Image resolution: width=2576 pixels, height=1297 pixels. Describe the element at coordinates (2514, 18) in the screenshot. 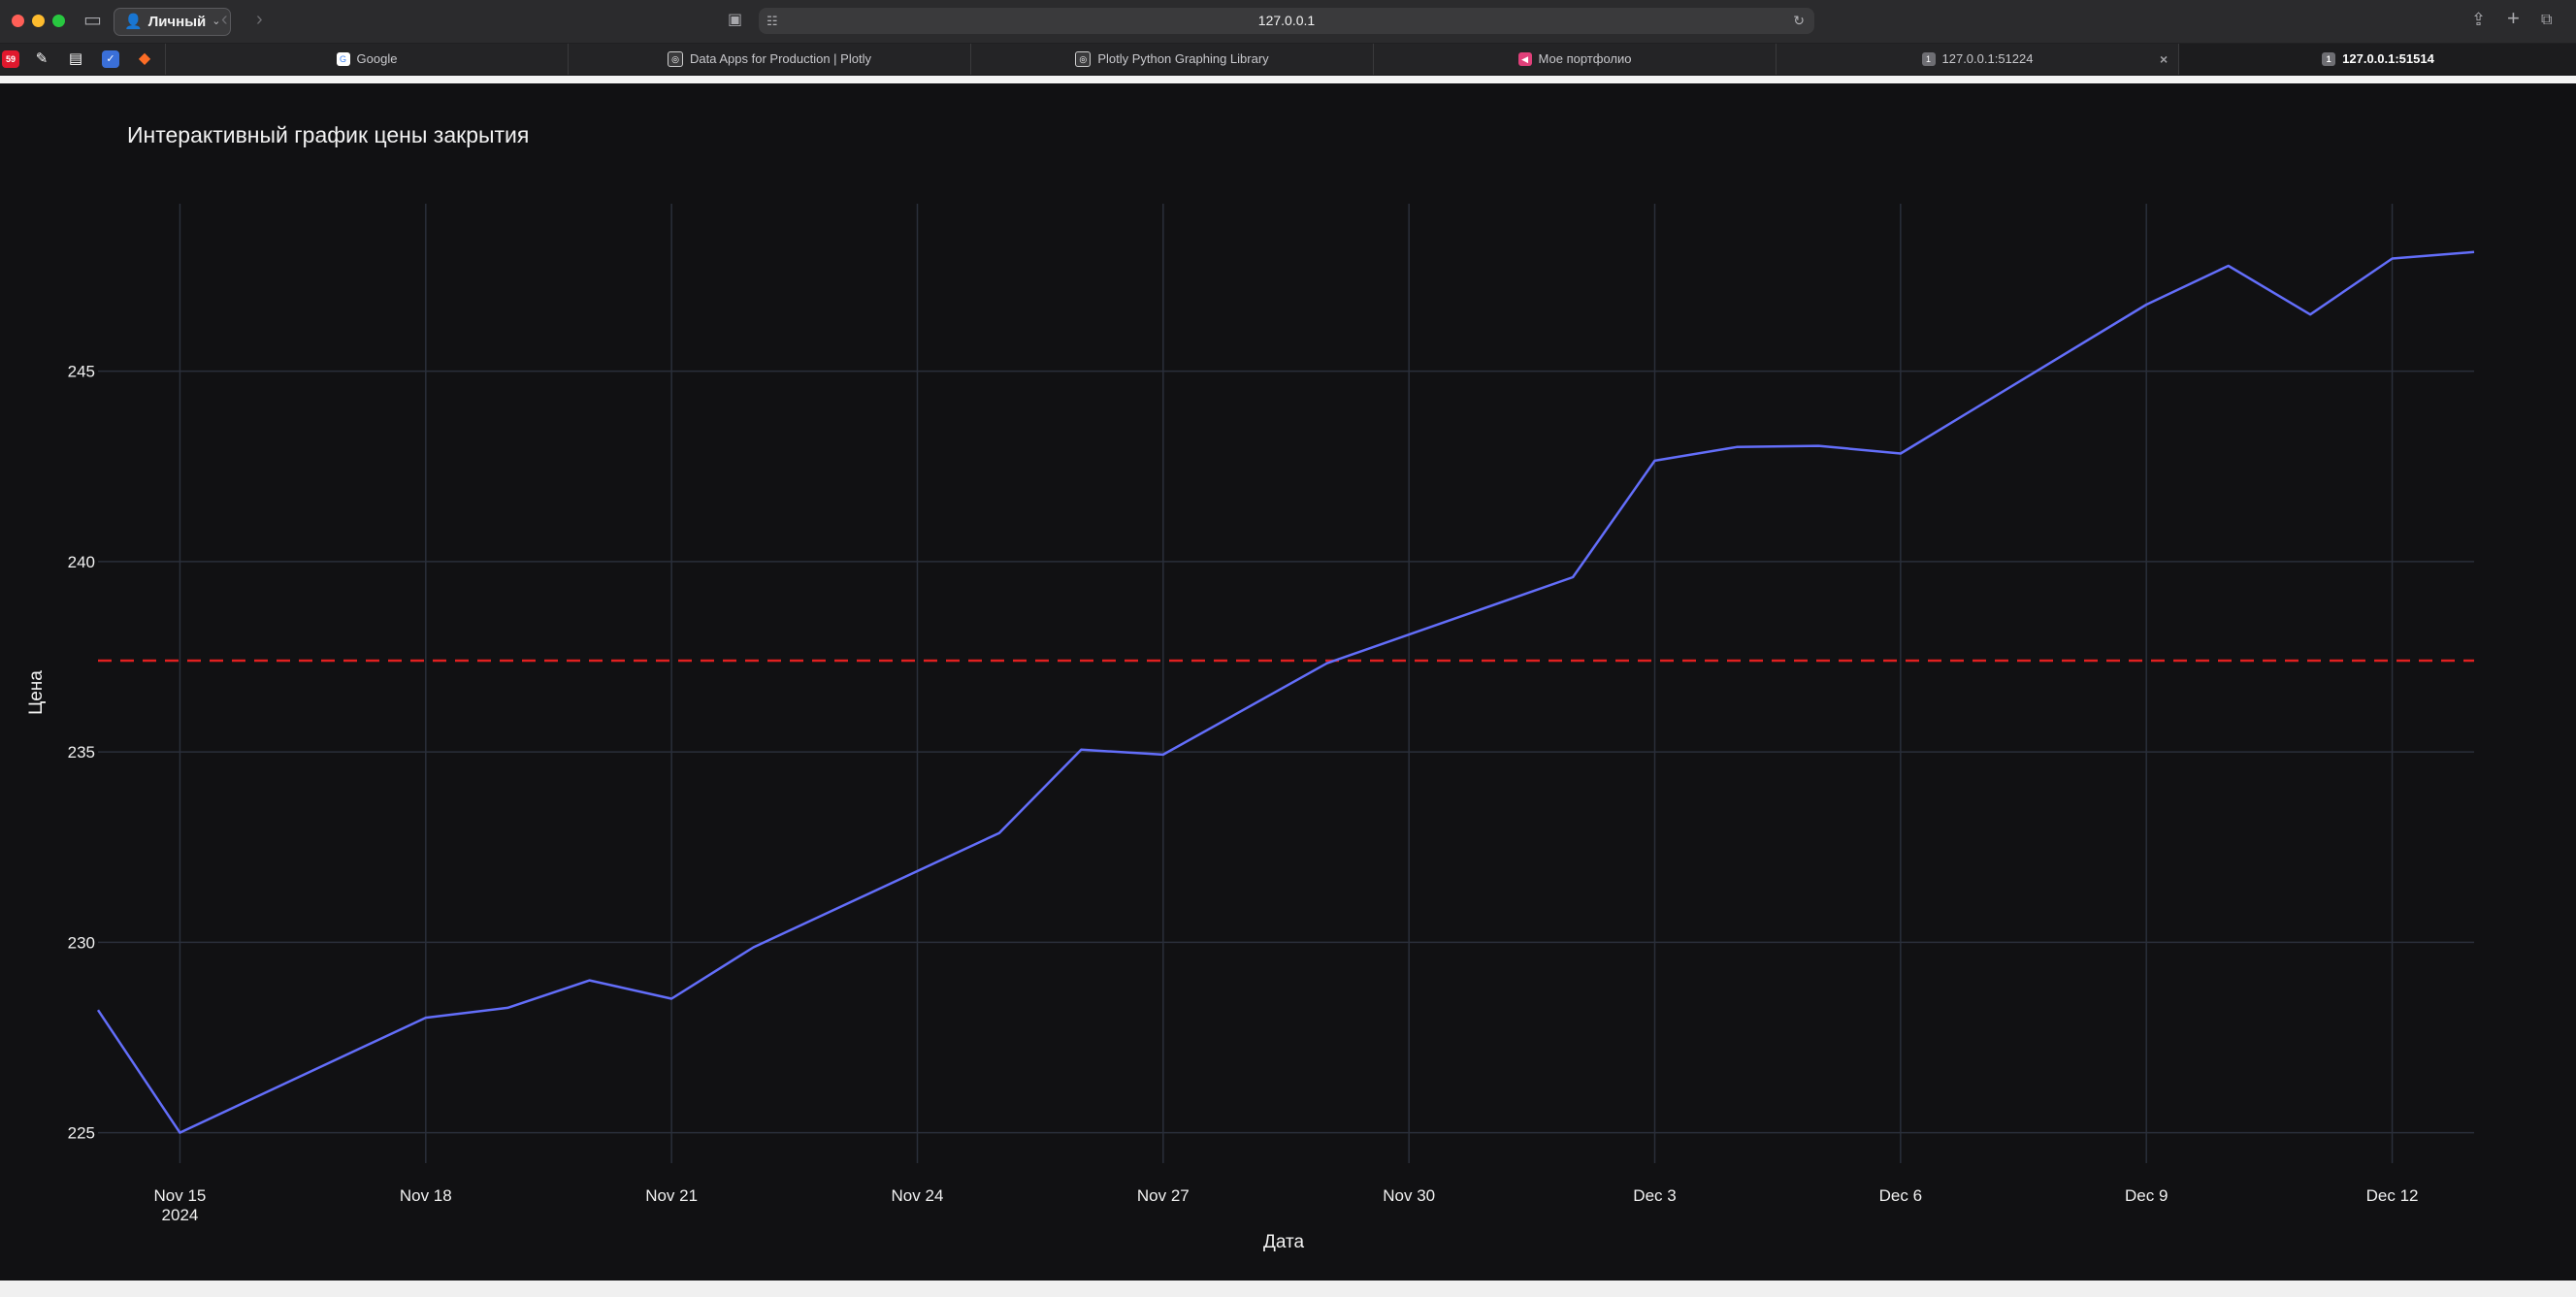

I see `new-tab-icon: +` at that location.